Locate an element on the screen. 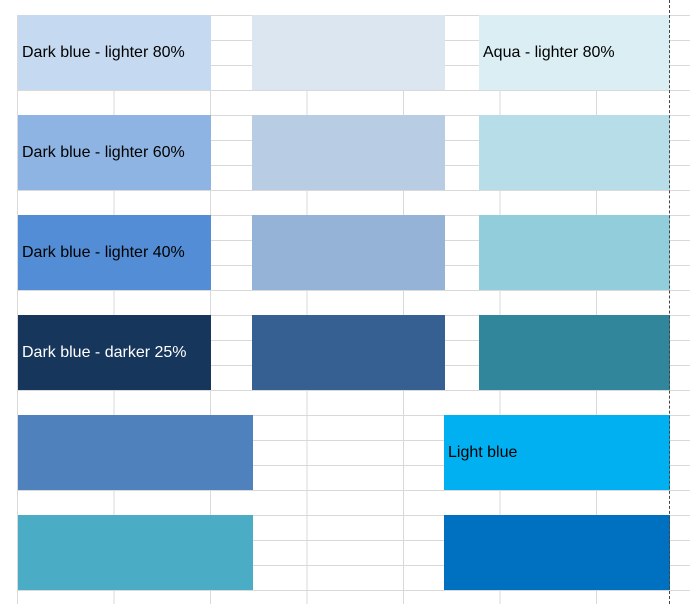 The height and width of the screenshot is (604, 690). page-break-line is located at coordinates (669, 302).